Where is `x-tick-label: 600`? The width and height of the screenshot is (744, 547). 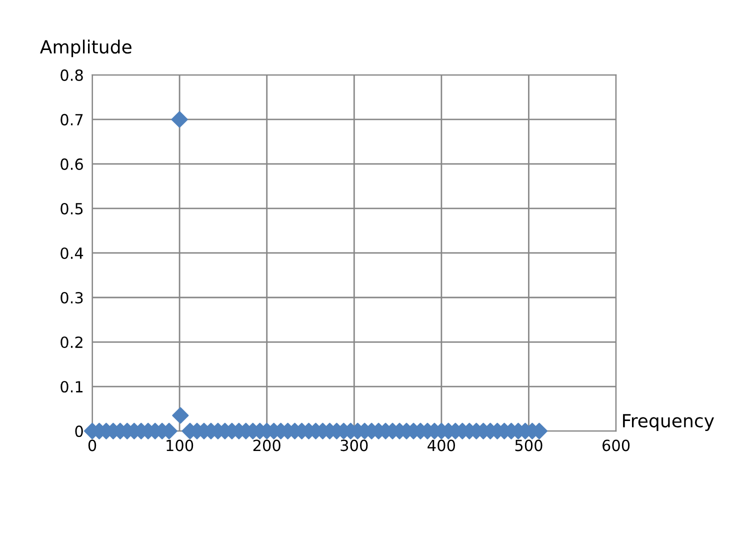 x-tick-label: 600 is located at coordinates (616, 446).